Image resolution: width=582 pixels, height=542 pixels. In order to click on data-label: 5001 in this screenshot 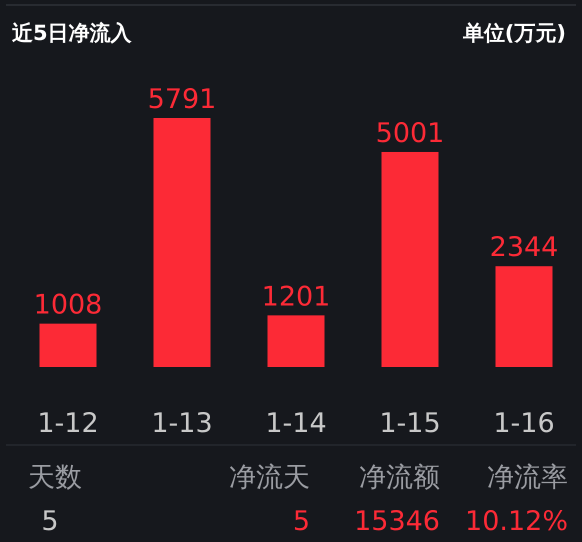, I will do `click(410, 133)`.